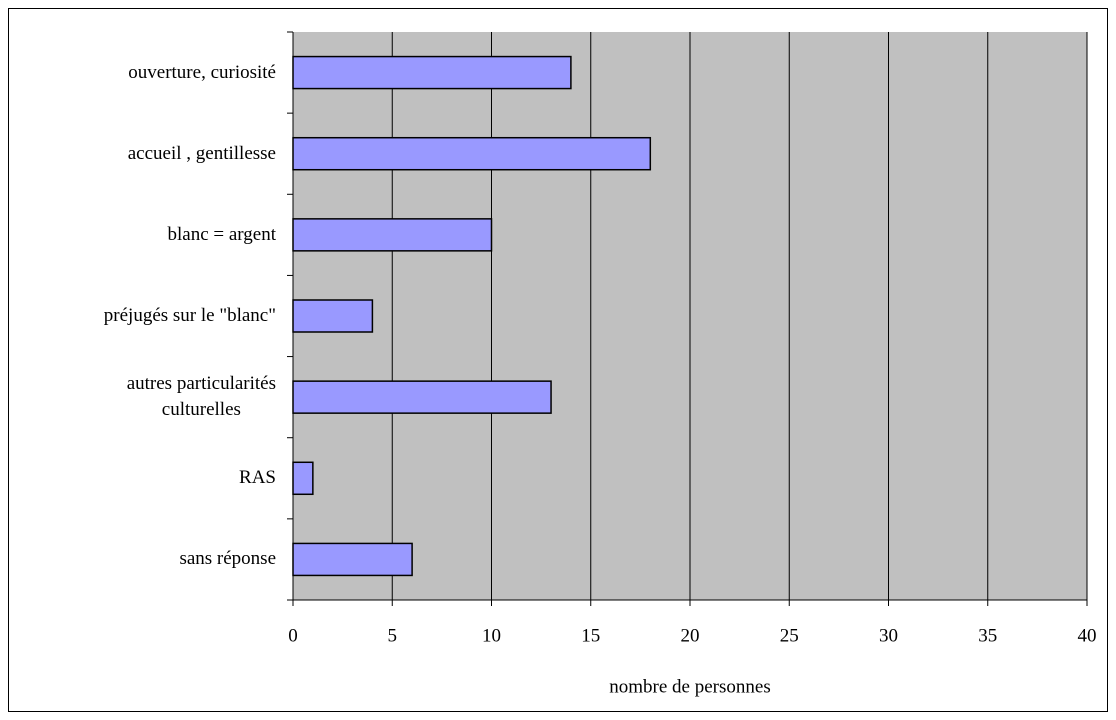  I want to click on x-tick-label: 15, so click(590, 635).